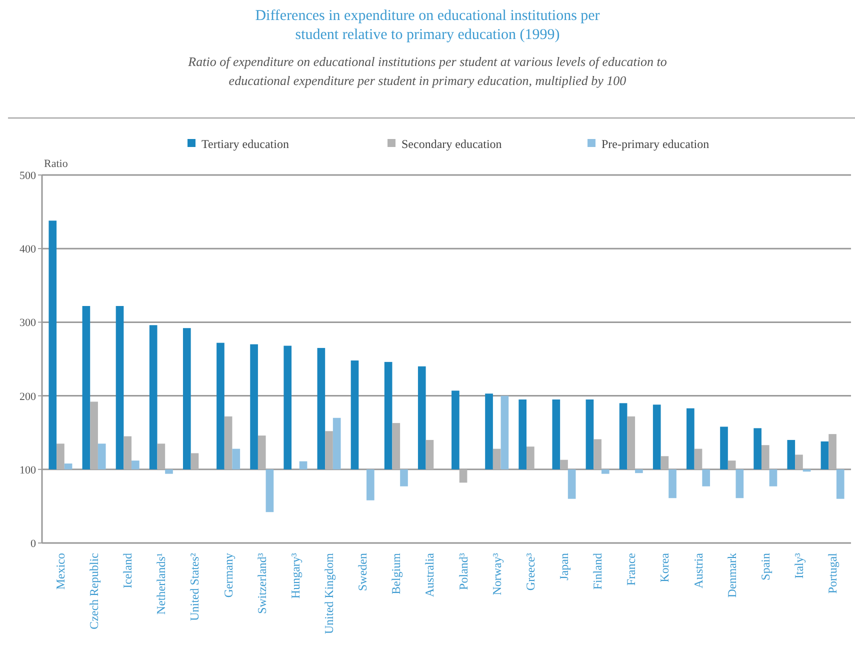 Image resolution: width=855 pixels, height=661 pixels. What do you see at coordinates (656, 144) in the screenshot?
I see `legend-label: Pre-primary education` at bounding box center [656, 144].